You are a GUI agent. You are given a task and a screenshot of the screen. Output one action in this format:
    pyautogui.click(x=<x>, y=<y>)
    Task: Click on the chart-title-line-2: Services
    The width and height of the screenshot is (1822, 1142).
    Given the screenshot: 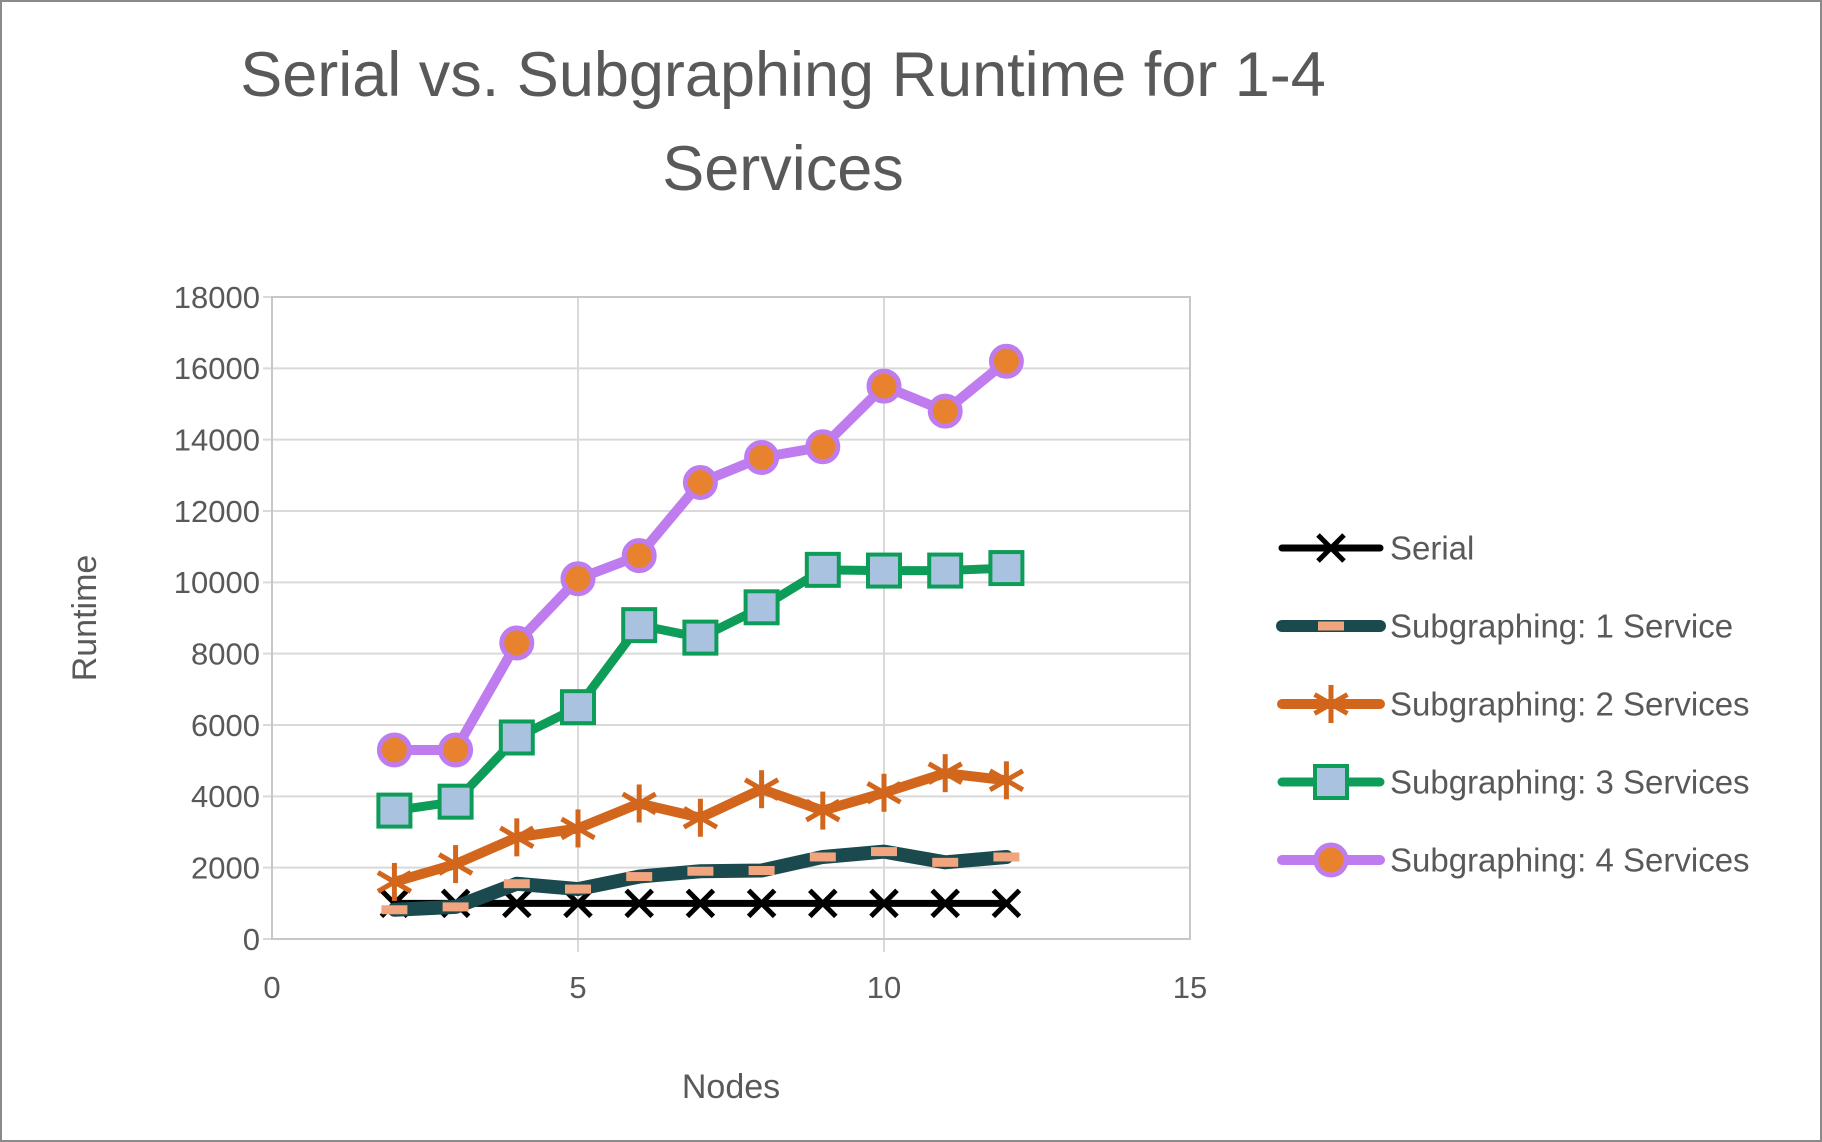 What is the action you would take?
    pyautogui.click(x=783, y=169)
    